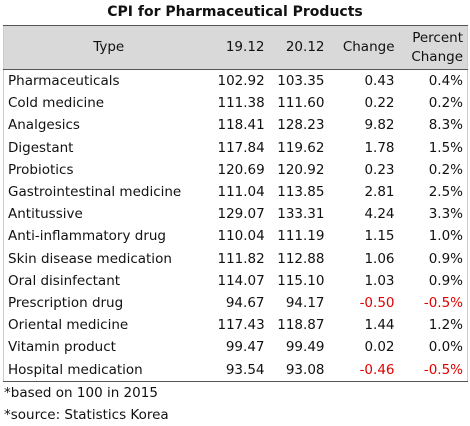 This screenshot has height=426, width=470. I want to click on cell-value: -0.50, so click(377, 302).